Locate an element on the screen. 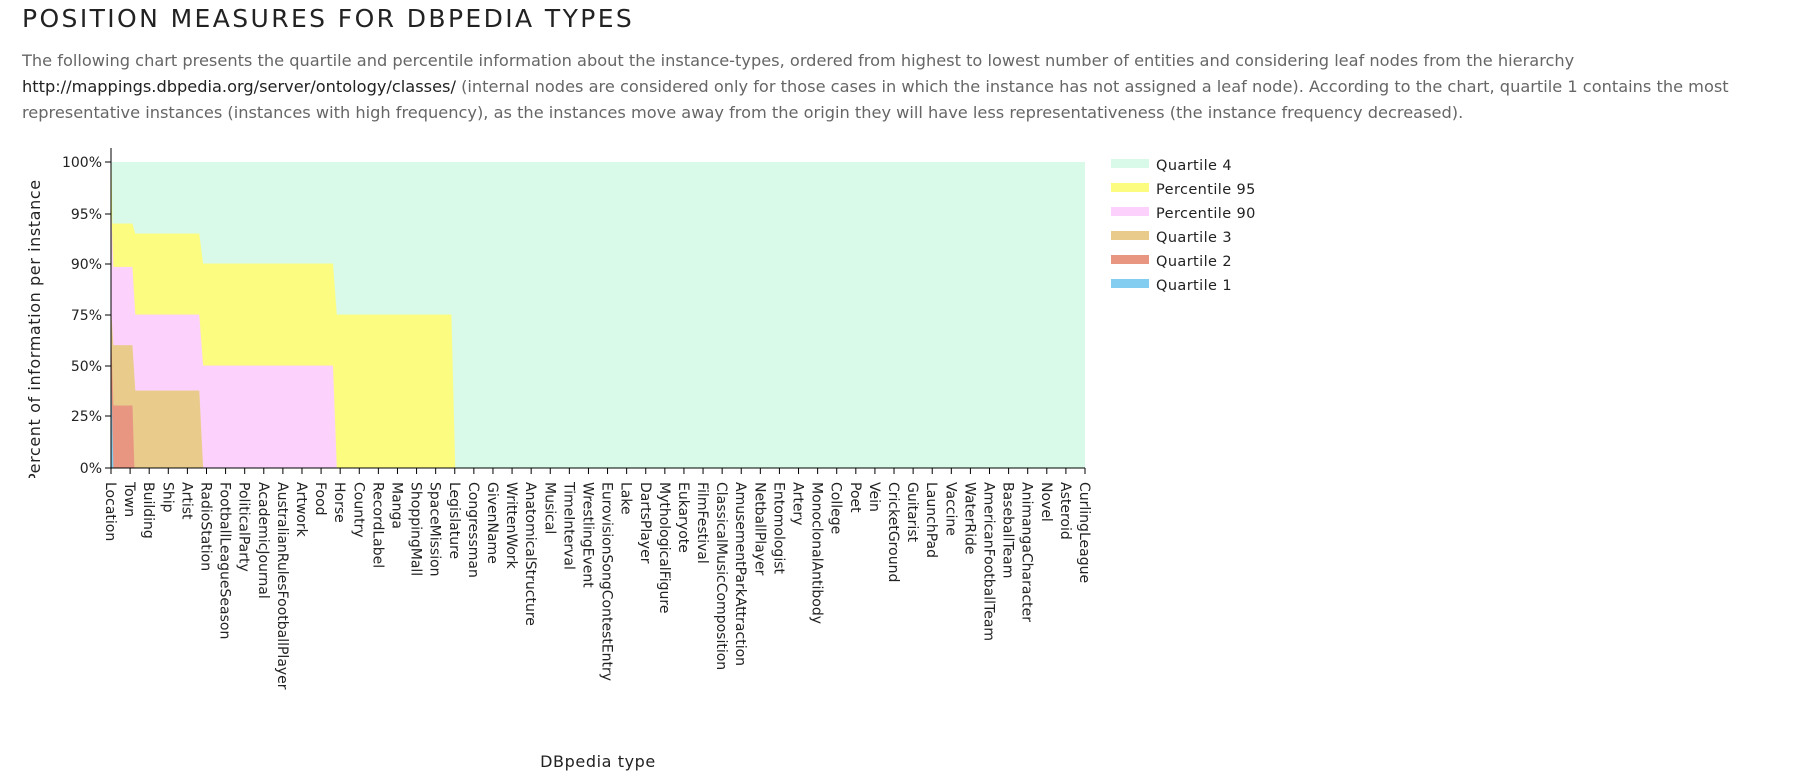 The height and width of the screenshot is (773, 1797). x-tick-label: FilmFestival is located at coordinates (702, 523).